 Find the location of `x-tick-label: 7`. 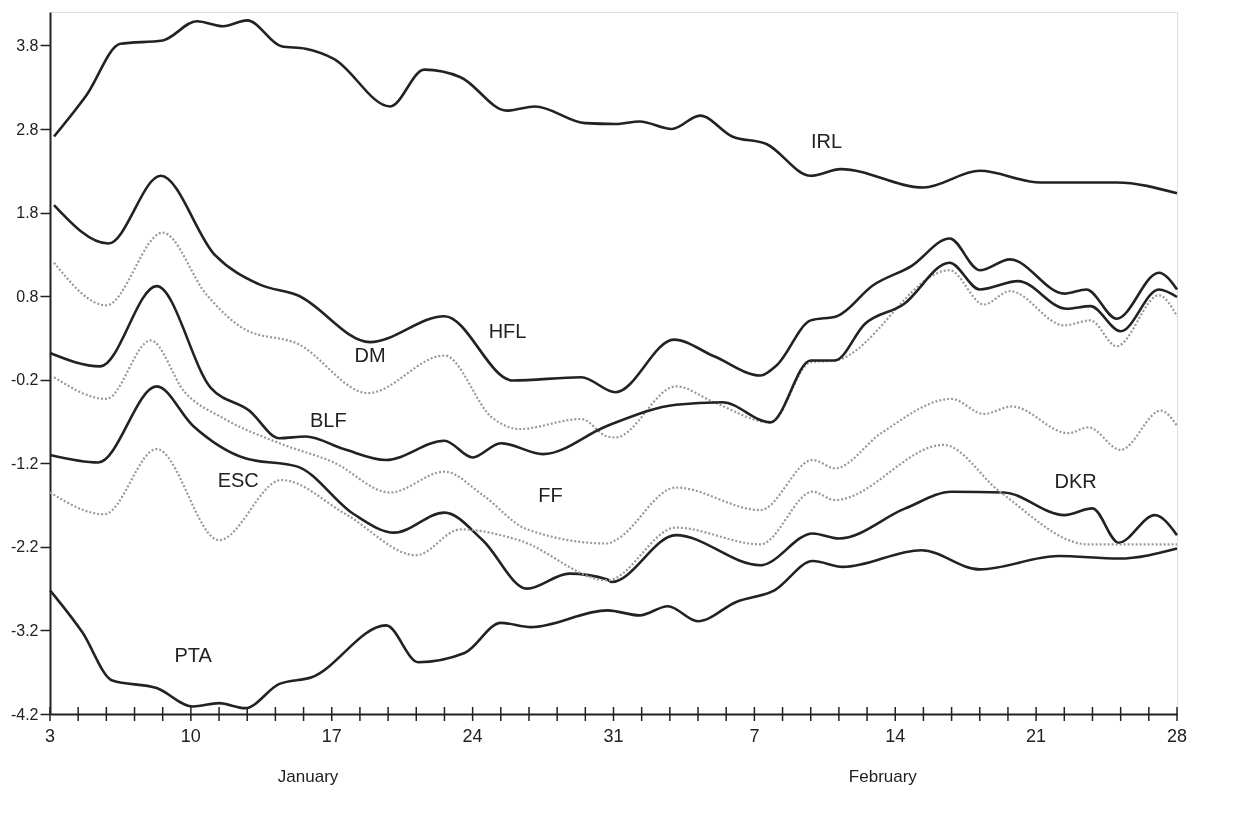

x-tick-label: 7 is located at coordinates (754, 736).